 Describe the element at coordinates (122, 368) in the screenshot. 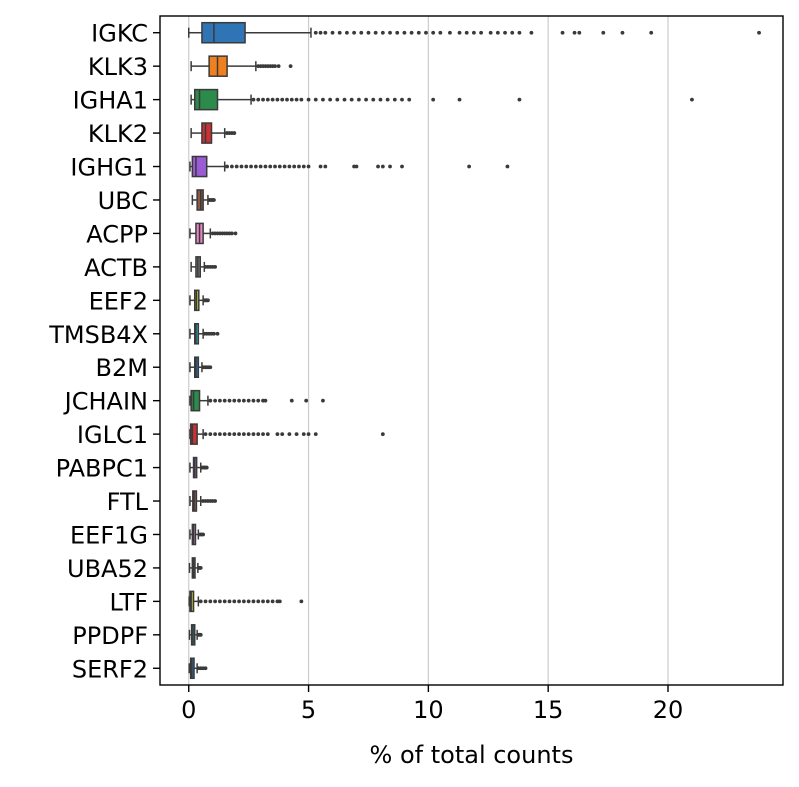

I see `y-tick-label: B2M` at that location.